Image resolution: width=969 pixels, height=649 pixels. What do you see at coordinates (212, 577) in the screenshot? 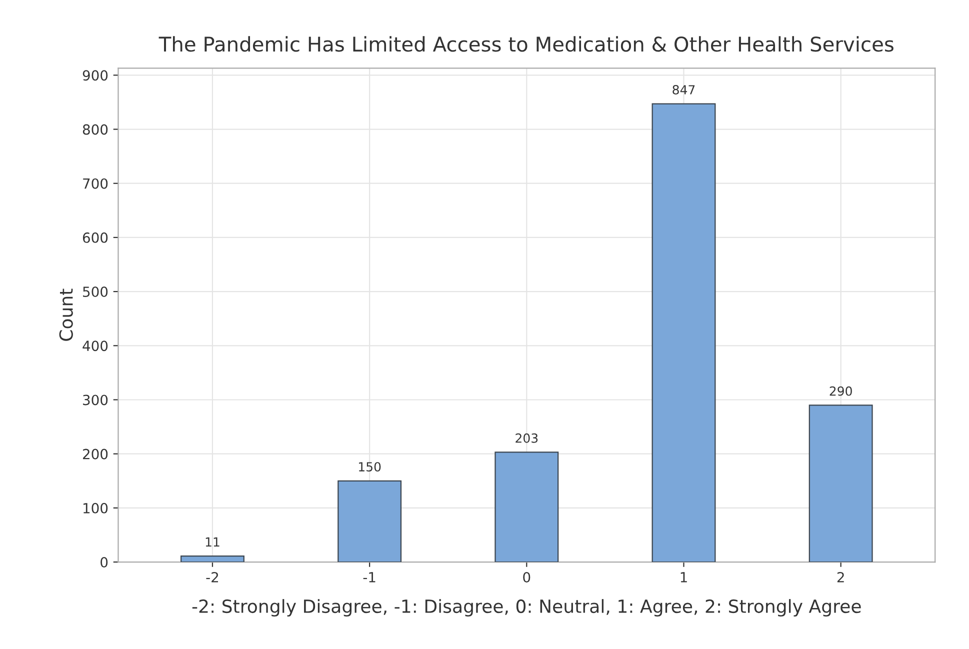
I see `x-tick-label: -2` at bounding box center [212, 577].